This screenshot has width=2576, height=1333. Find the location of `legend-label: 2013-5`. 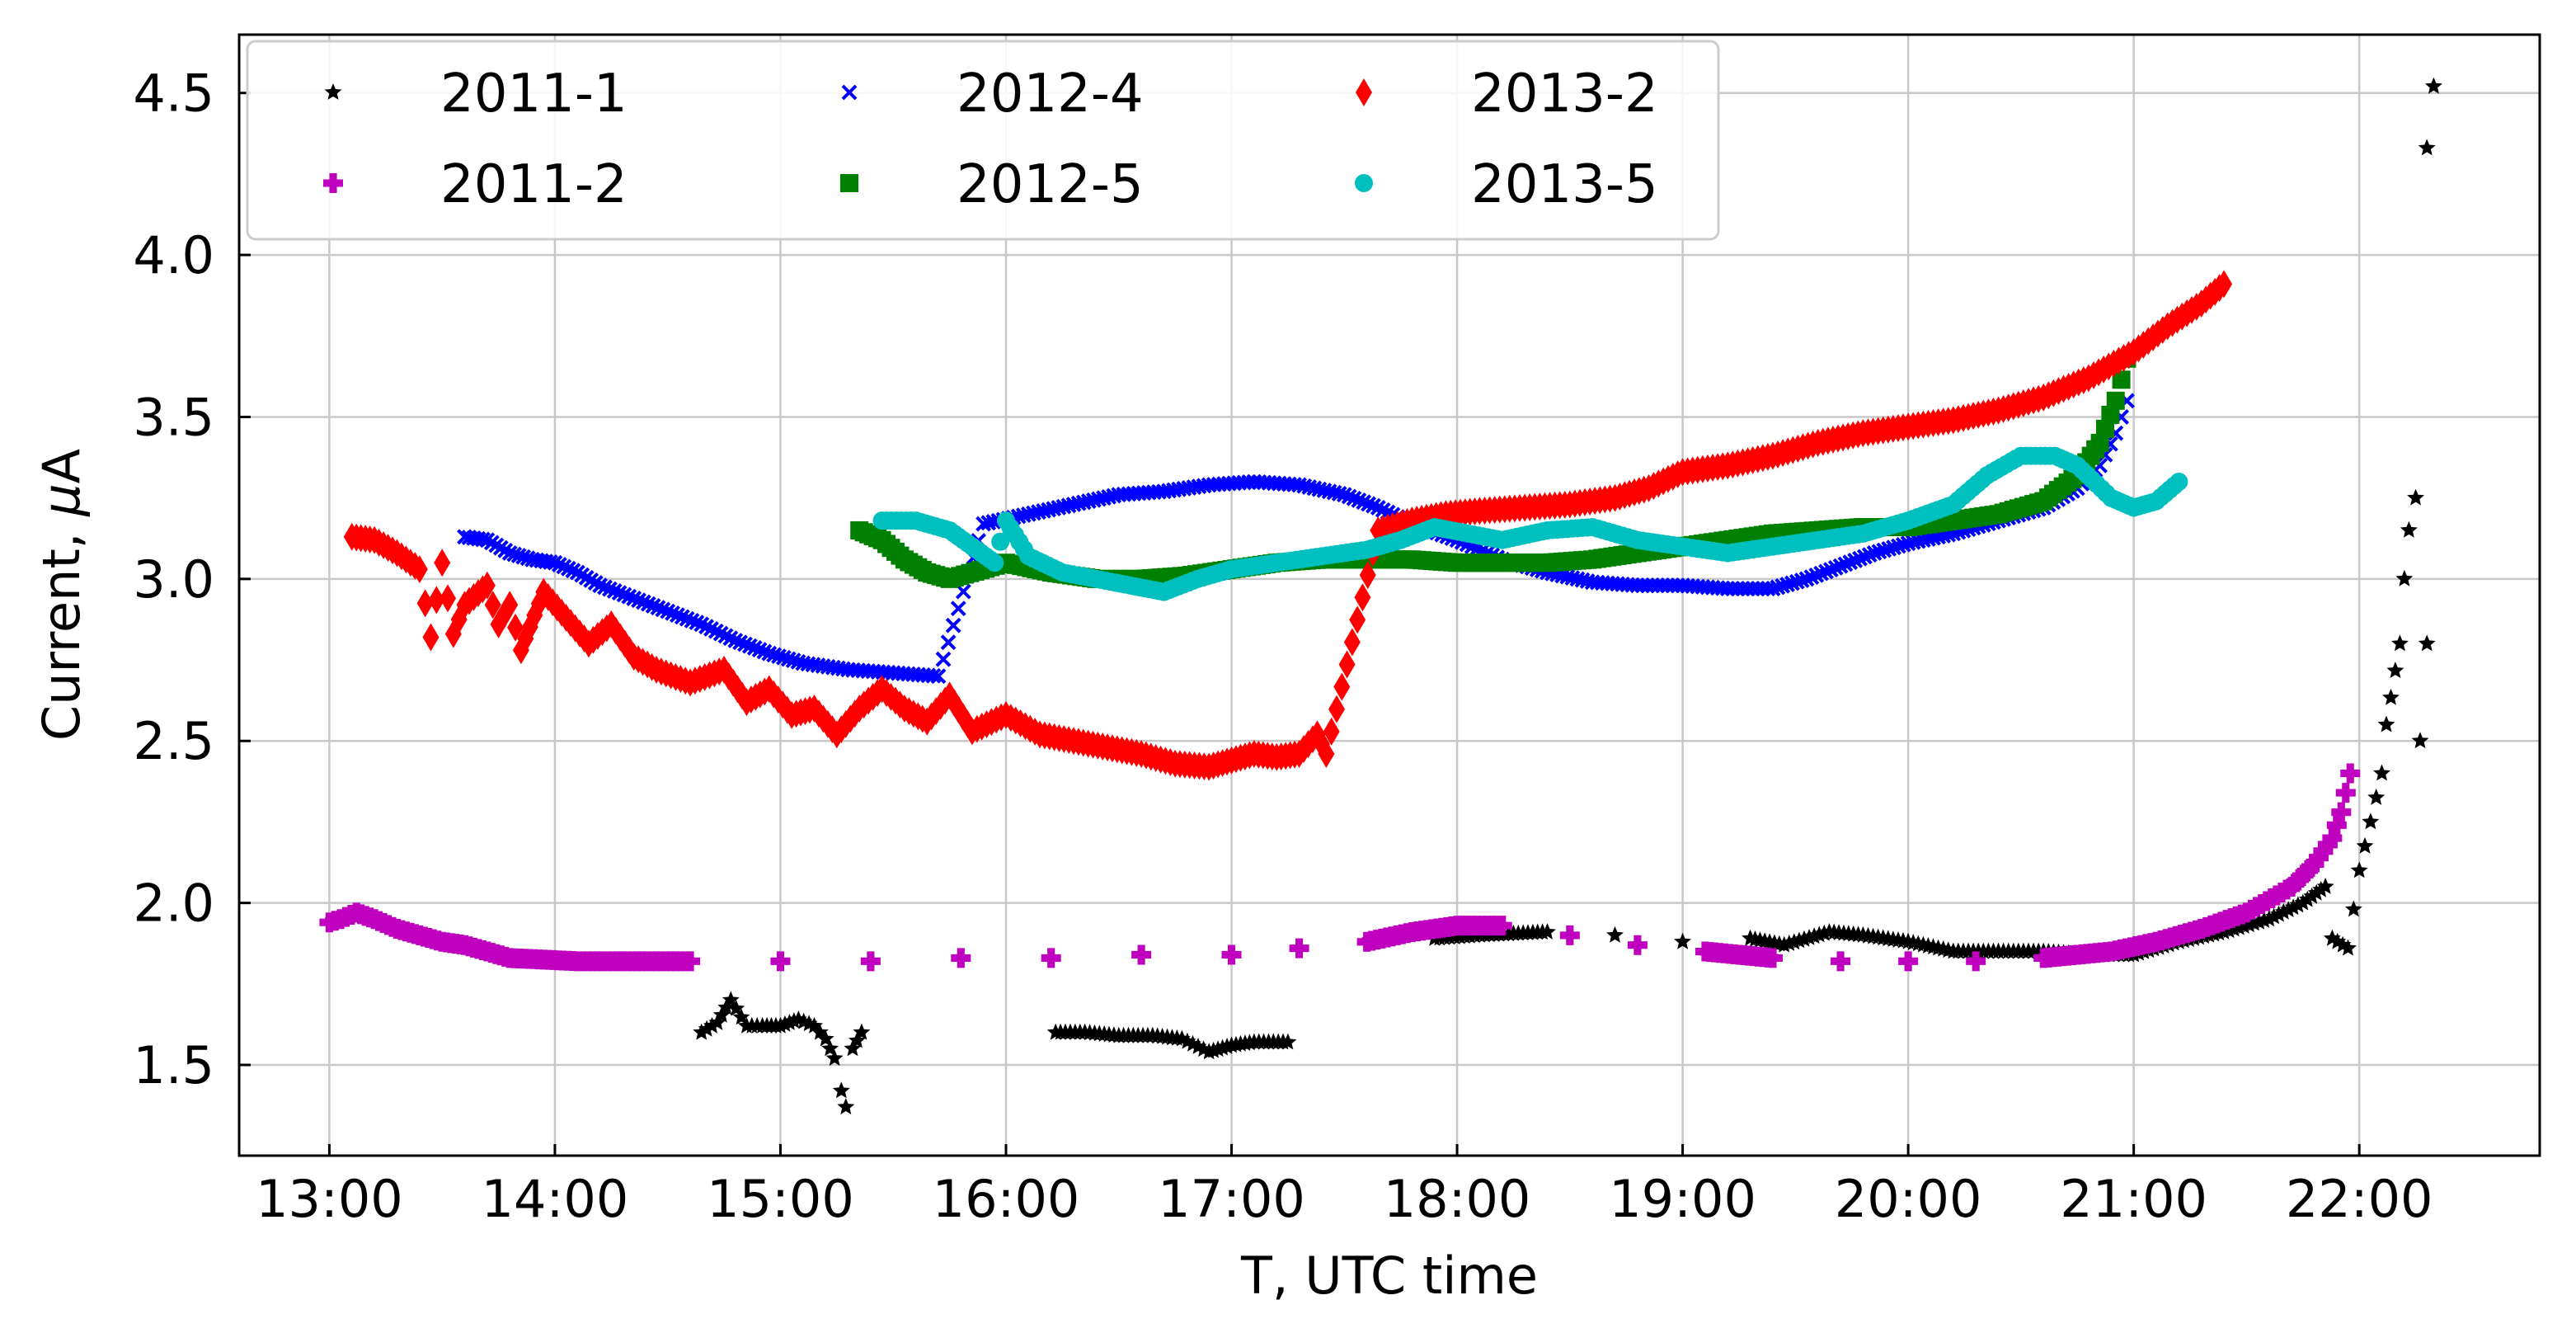

legend-label: 2013-5 is located at coordinates (1564, 184).